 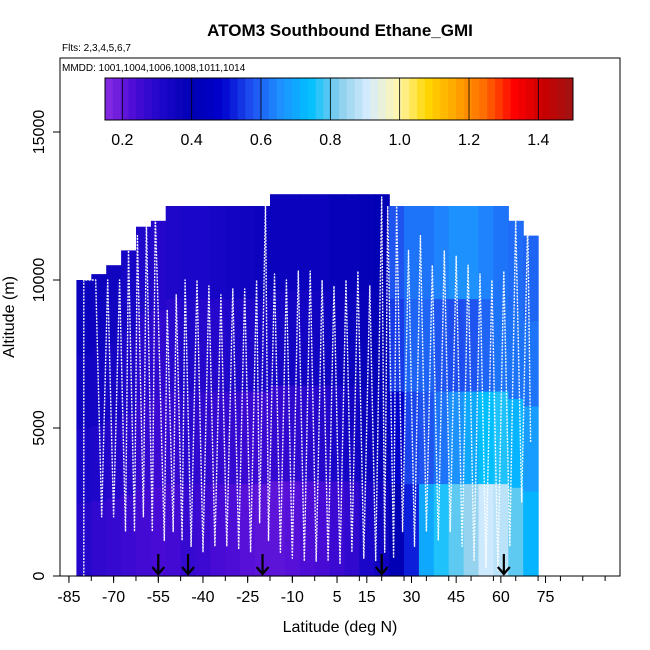 What do you see at coordinates (412, 597) in the screenshot?
I see `x-tick-label: 30` at bounding box center [412, 597].